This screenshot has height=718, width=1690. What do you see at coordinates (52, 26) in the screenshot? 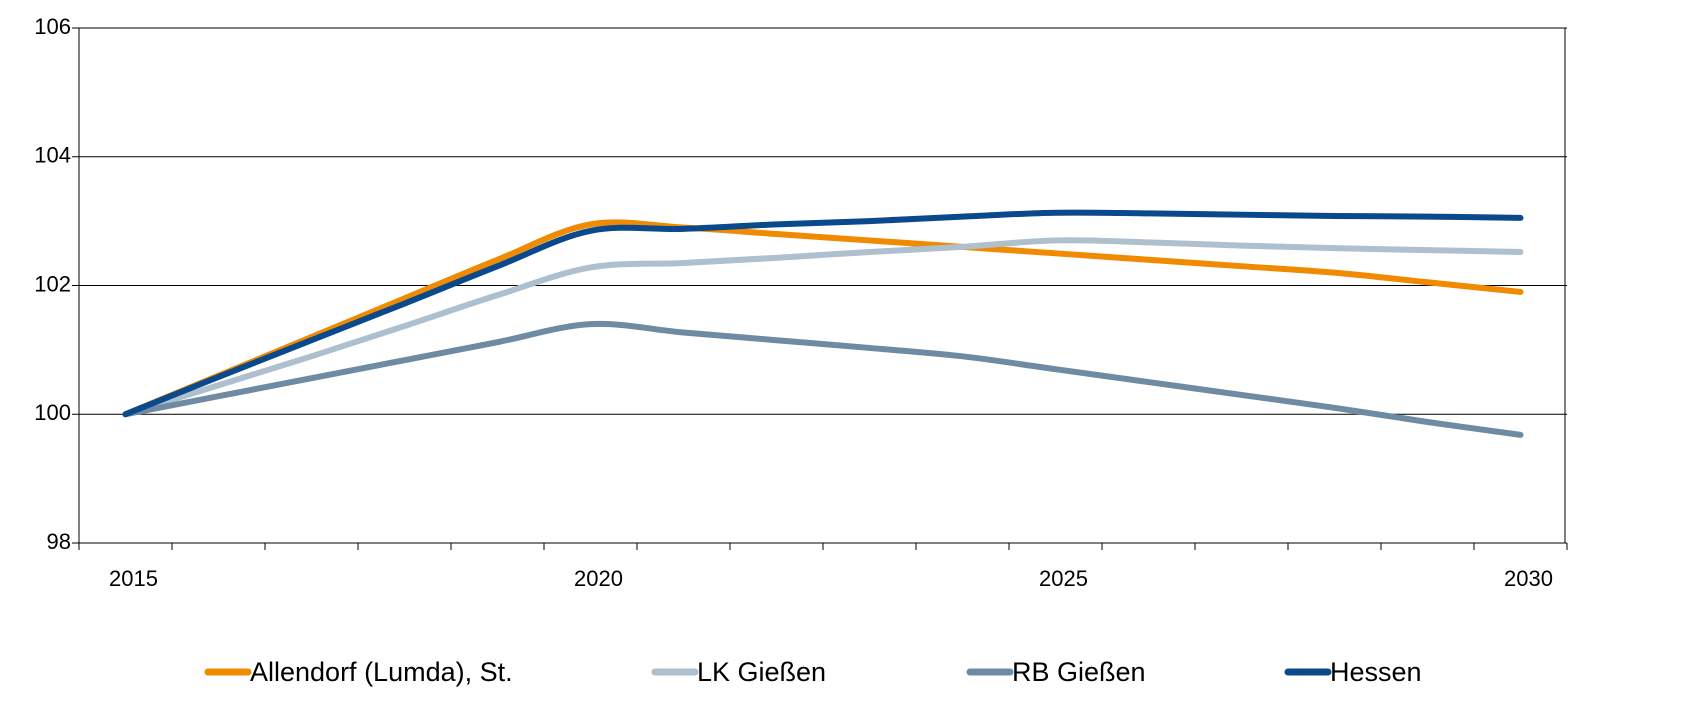
I see `y-tick-label: 106` at bounding box center [52, 26].